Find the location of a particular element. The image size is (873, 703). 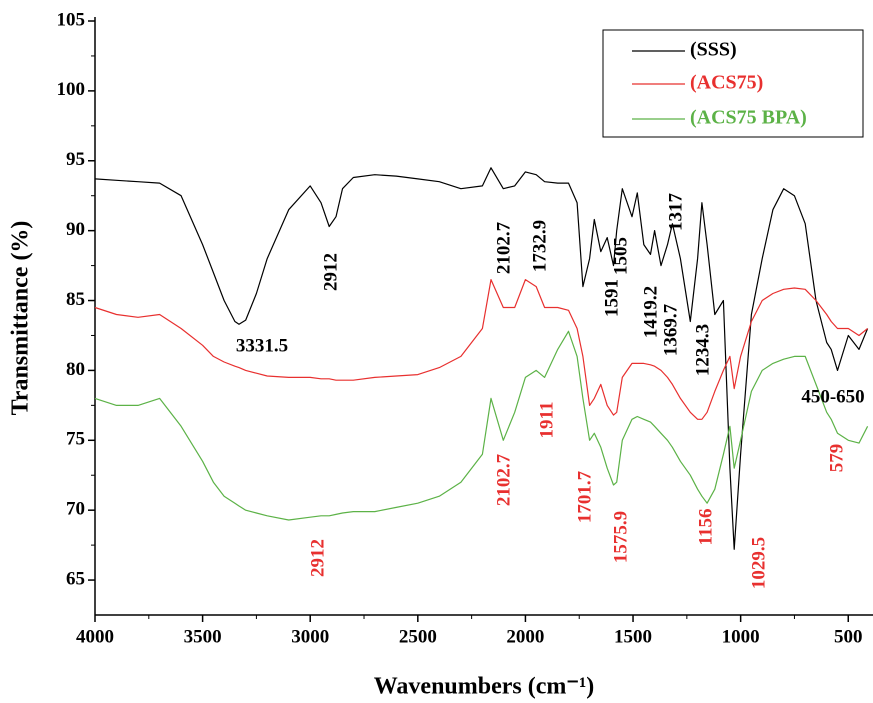

y-axis-title: Transmittance (%) is located at coordinates (21, 318).